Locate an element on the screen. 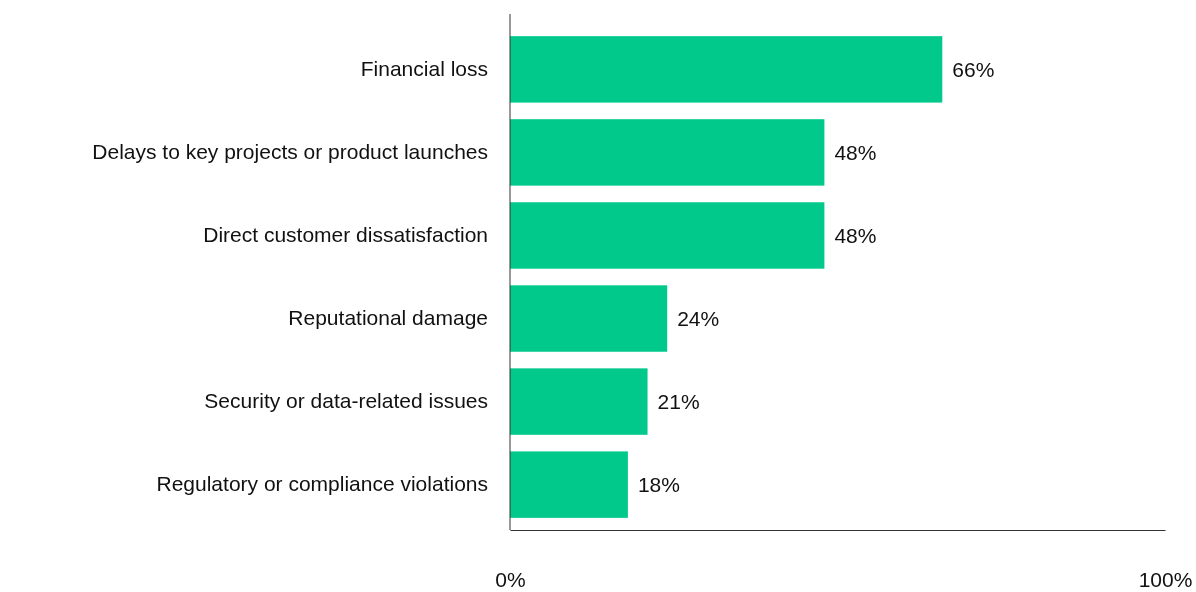 This screenshot has width=1196, height=592. y-tick-label: Delays to key projects or product launches is located at coordinates (290, 152).